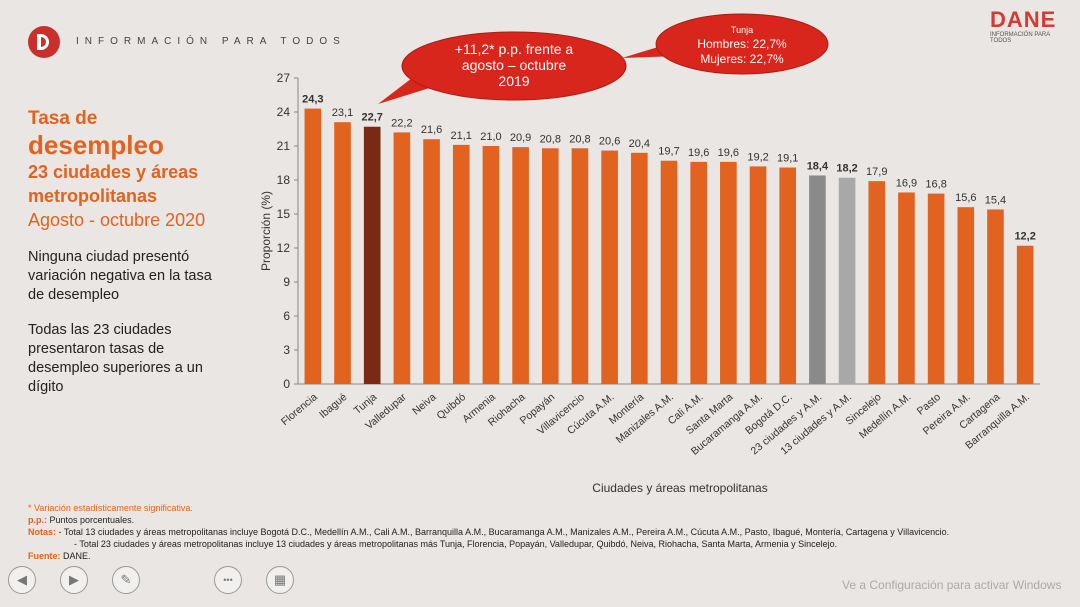 The image size is (1080, 607). I want to click on footer-source: Fuente: DANE., so click(543, 556).